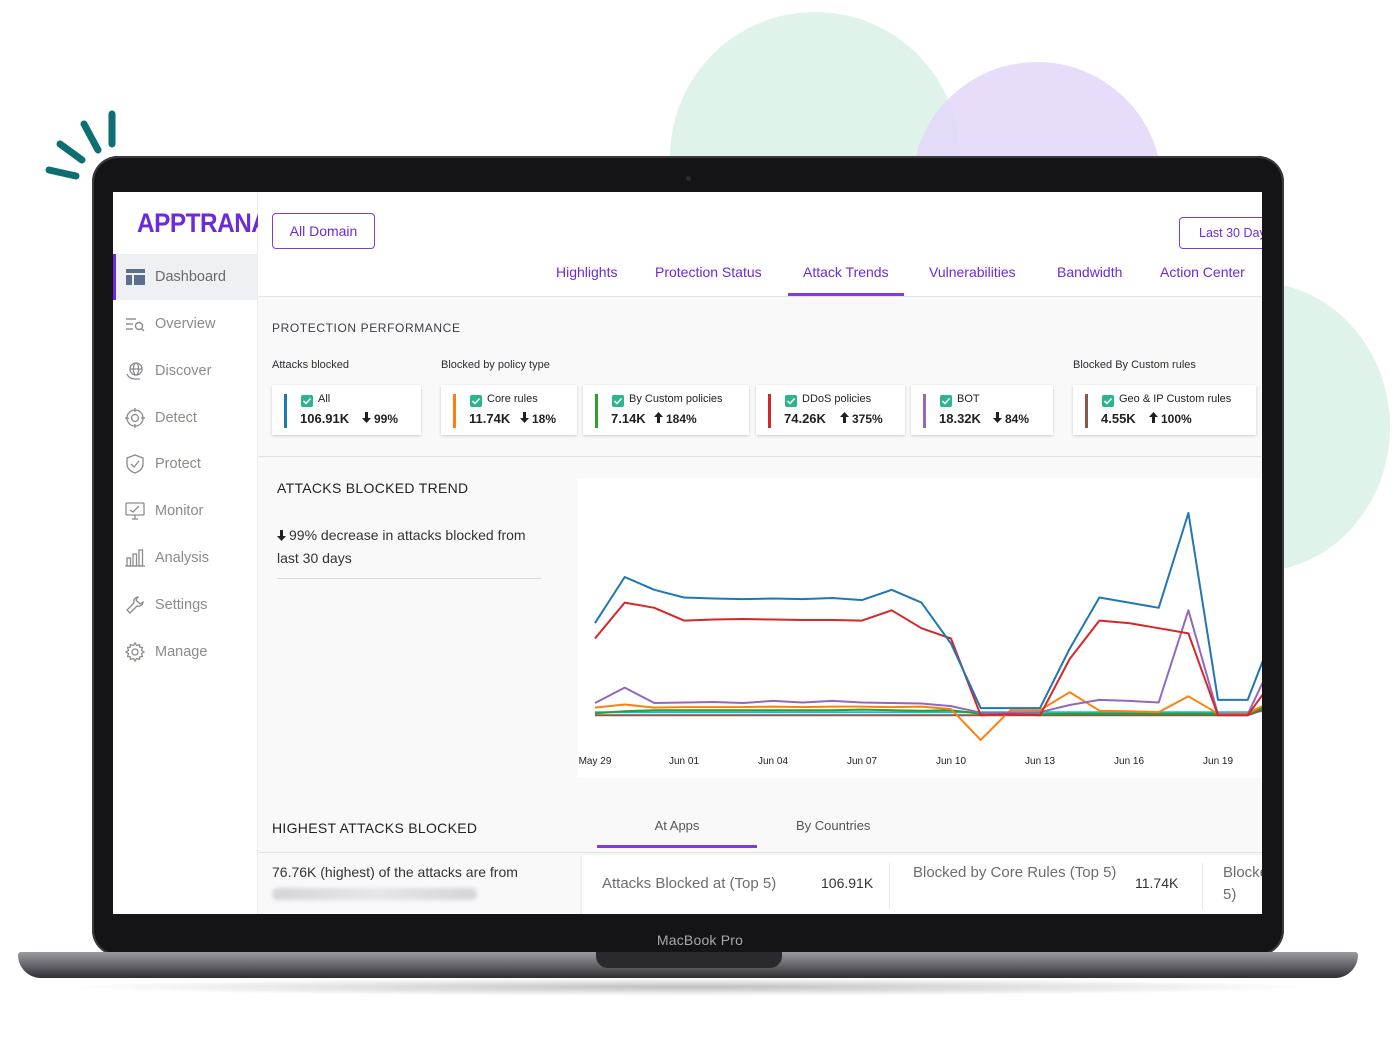  I want to click on metric-card-custom-policies: By Custom policies 7.14K 184%, so click(666, 410).